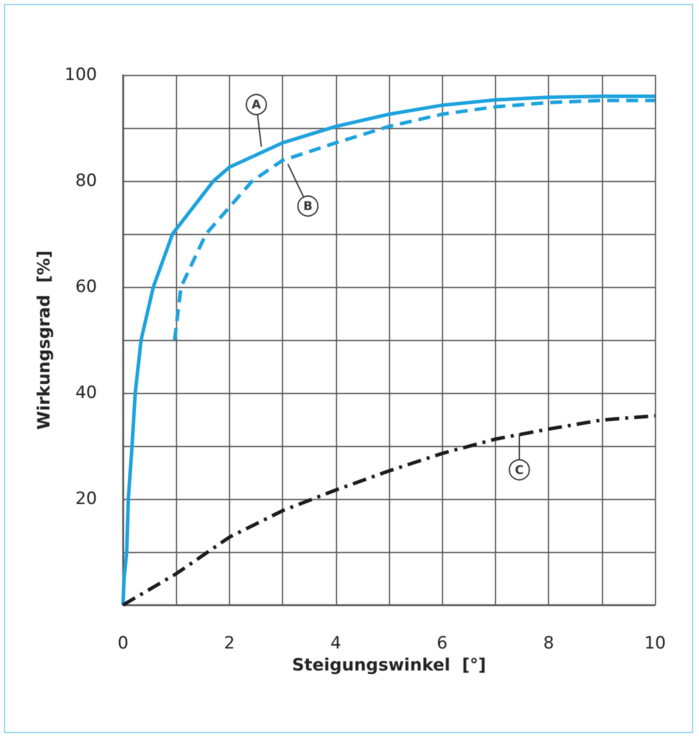  Describe the element at coordinates (86, 393) in the screenshot. I see `y-tick-label: 40` at that location.